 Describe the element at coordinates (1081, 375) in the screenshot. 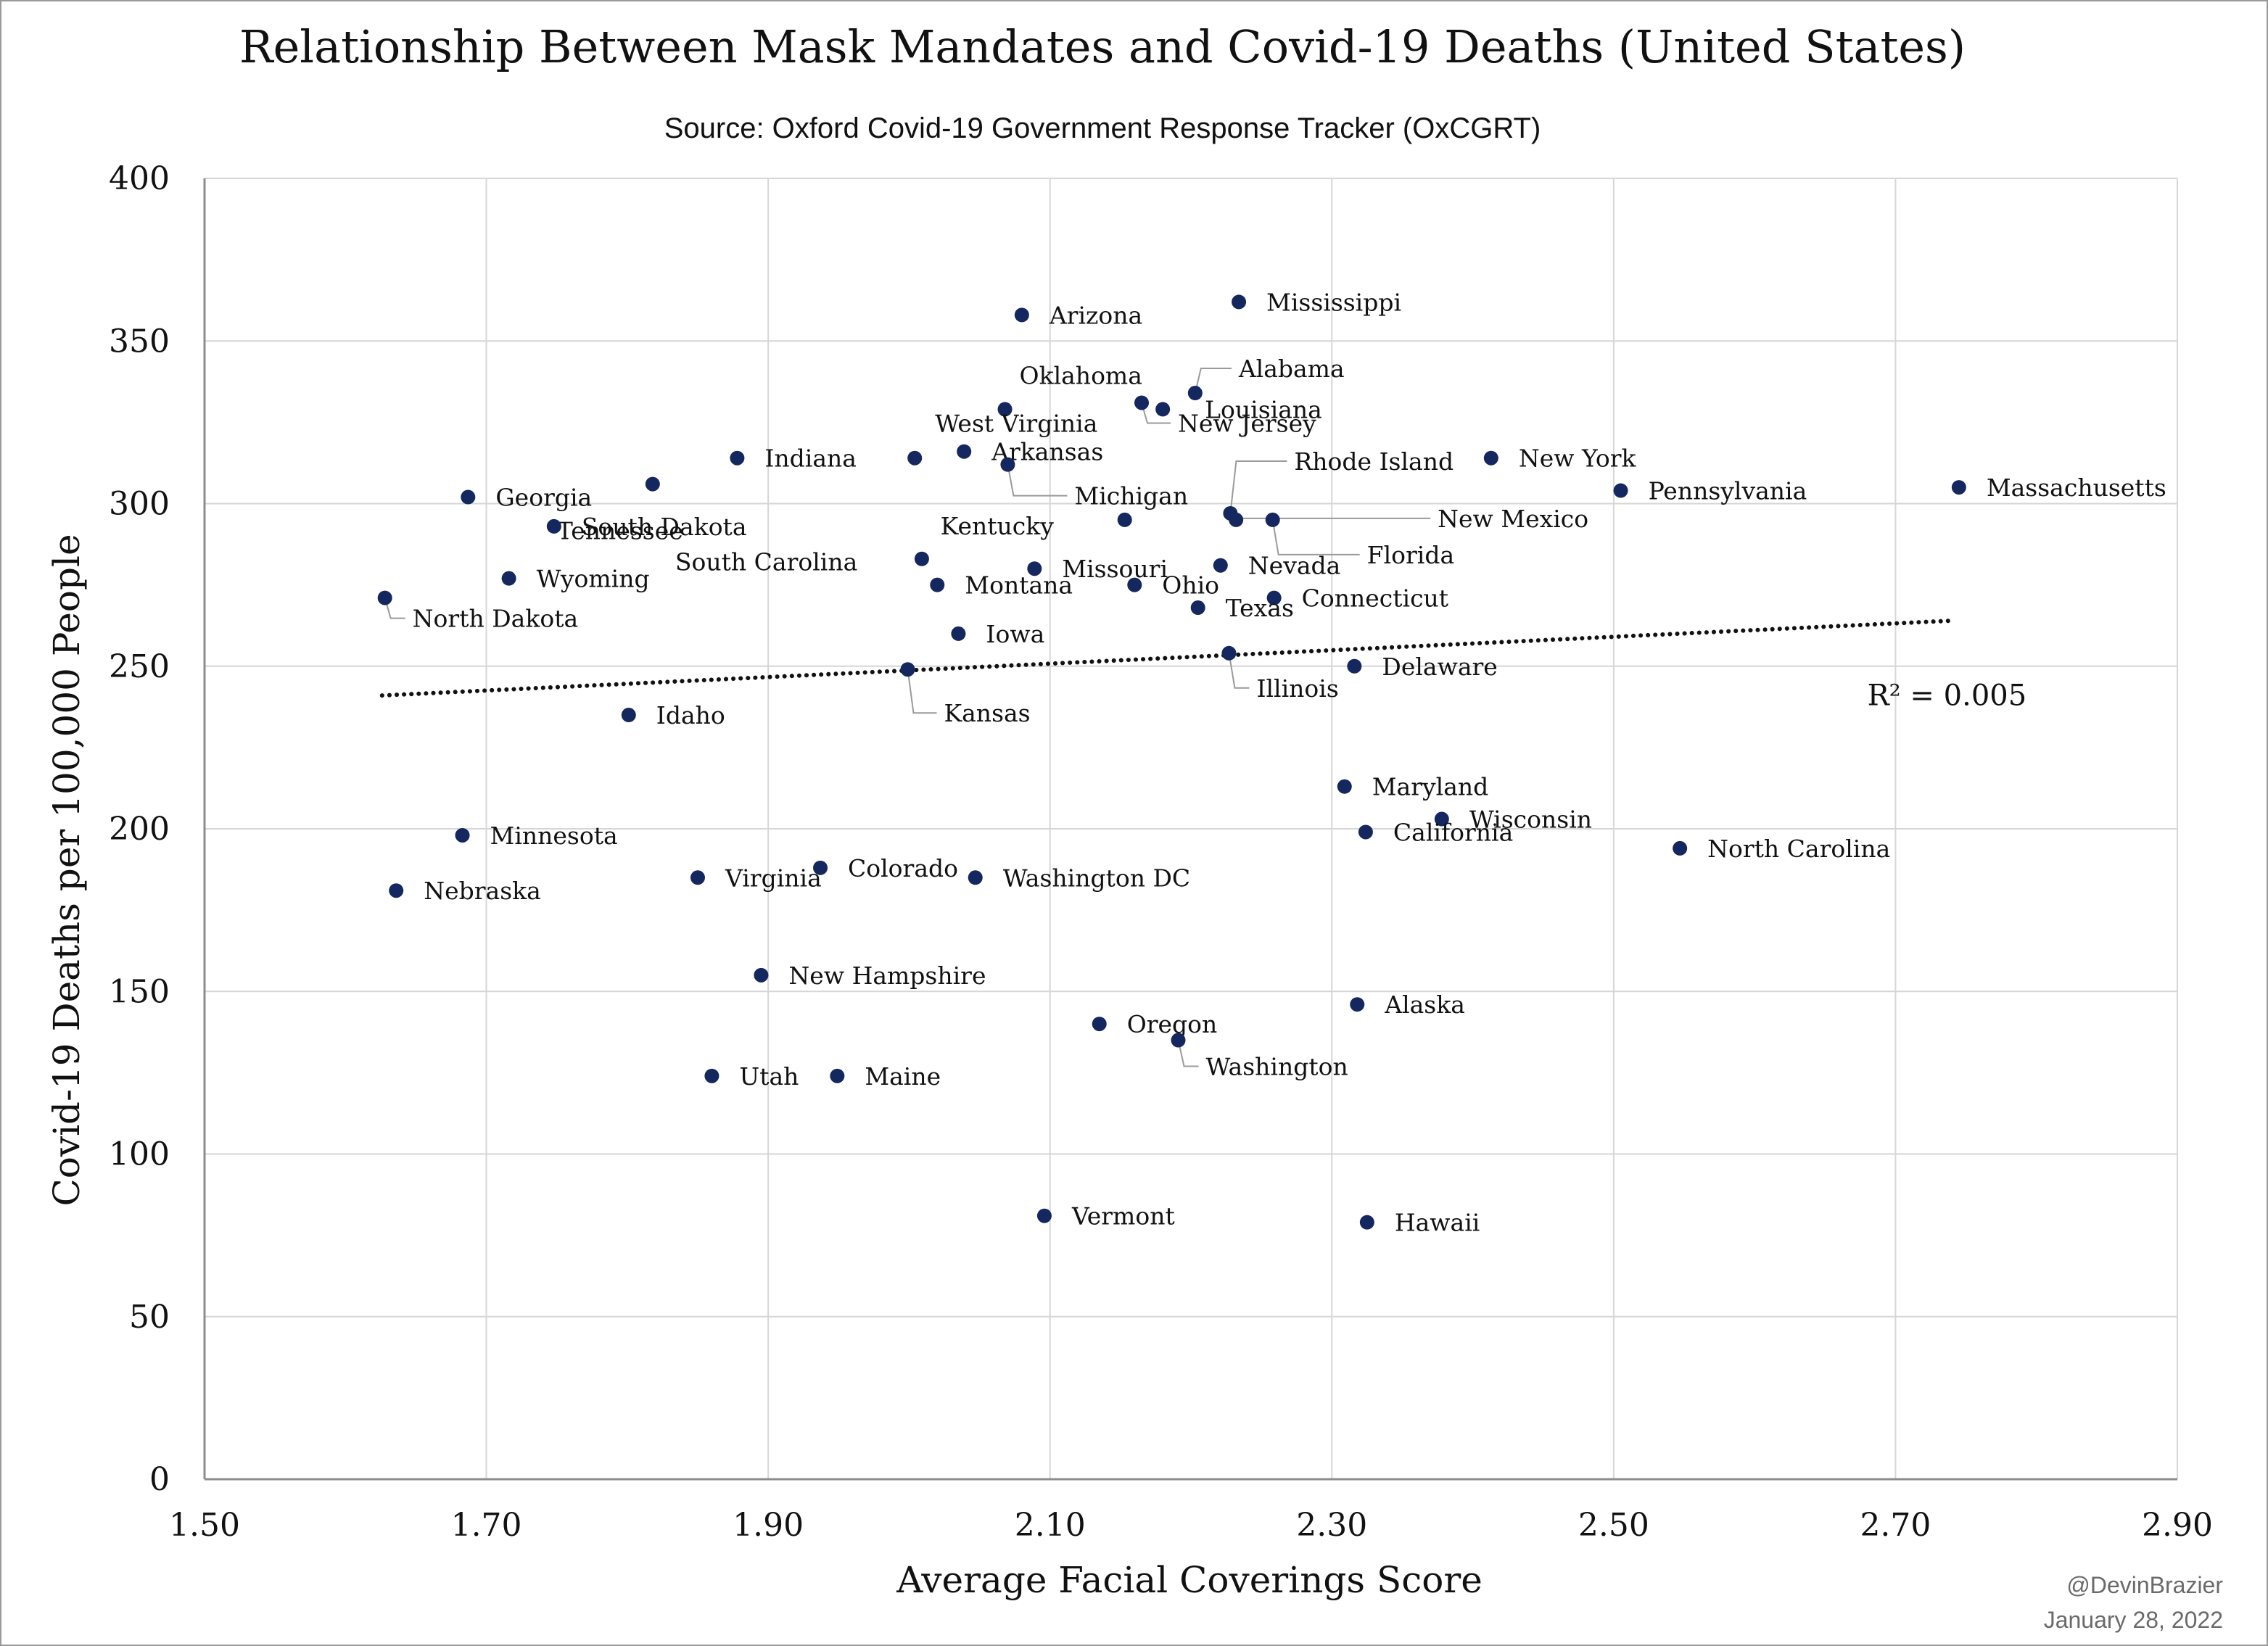

I see `point-label: Oklahoma` at that location.